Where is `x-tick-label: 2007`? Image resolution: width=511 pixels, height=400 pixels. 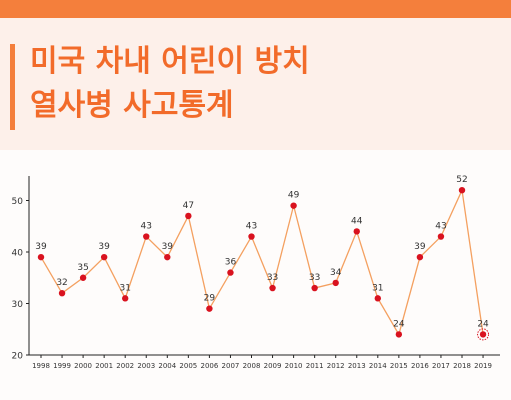 x-tick-label: 2007 is located at coordinates (231, 366).